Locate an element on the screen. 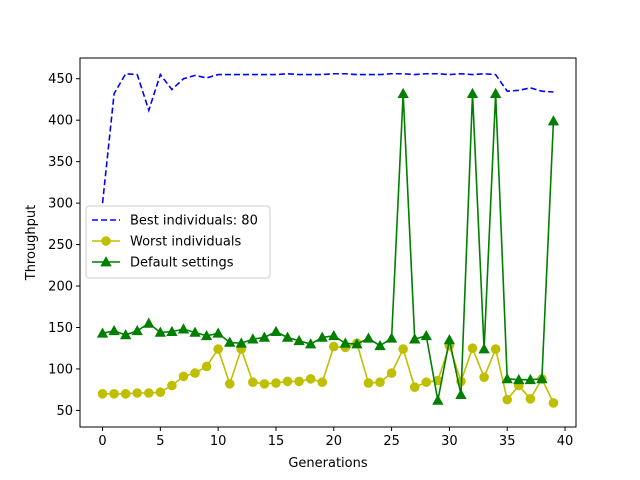 The width and height of the screenshot is (640, 480). legend-label: Default settings is located at coordinates (182, 263).